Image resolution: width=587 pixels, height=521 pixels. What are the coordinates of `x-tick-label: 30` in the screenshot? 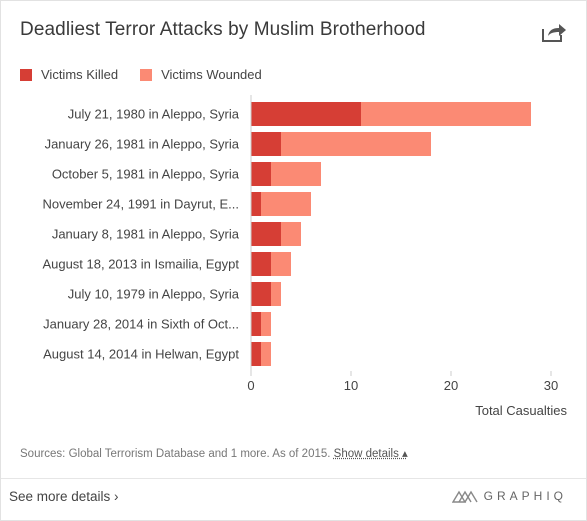 It's located at (551, 385).